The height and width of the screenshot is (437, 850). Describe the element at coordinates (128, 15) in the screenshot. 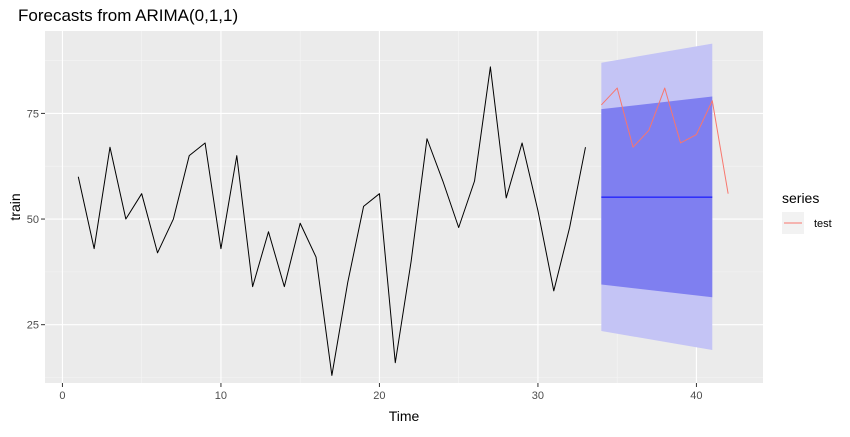

I see `chart-title: Forecasts from ARIMA(0,1,1)` at that location.